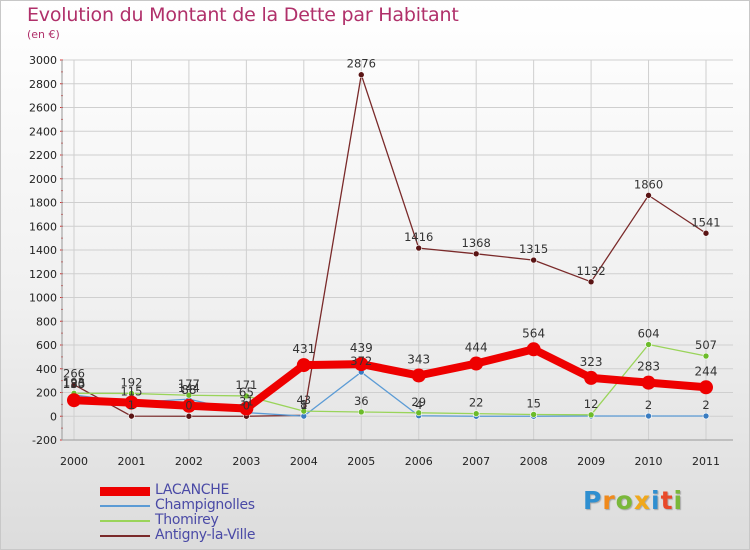 The image size is (750, 550). What do you see at coordinates (591, 461) in the screenshot?
I see `x-tick-label: 2009` at bounding box center [591, 461].